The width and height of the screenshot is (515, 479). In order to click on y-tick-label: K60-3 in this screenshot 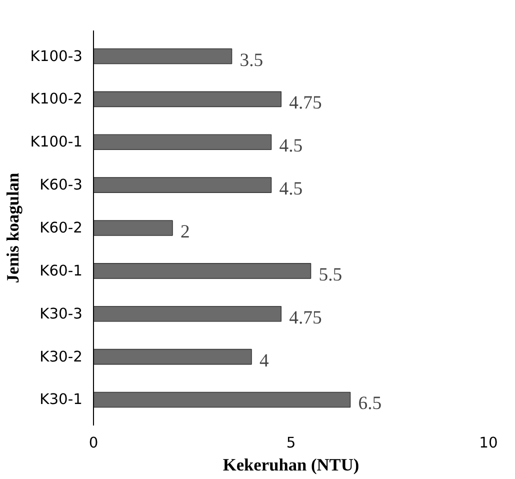, I will do `click(61, 185)`.